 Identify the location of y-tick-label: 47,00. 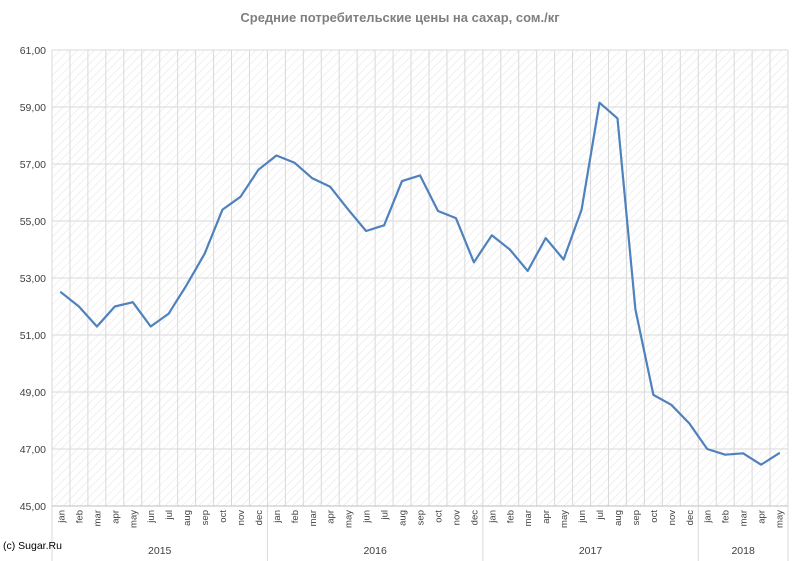
(33, 450).